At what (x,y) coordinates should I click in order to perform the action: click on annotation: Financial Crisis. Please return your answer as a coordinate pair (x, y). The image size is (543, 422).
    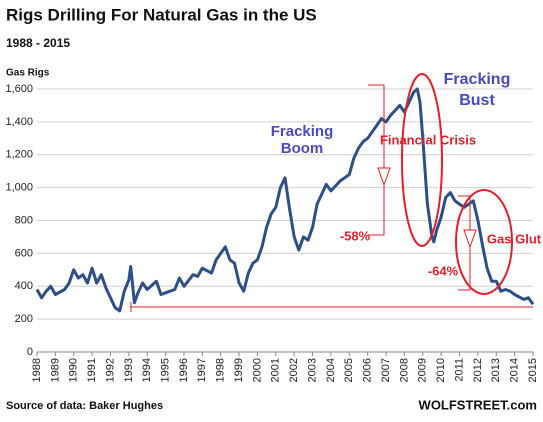
    Looking at the image, I should click on (428, 139).